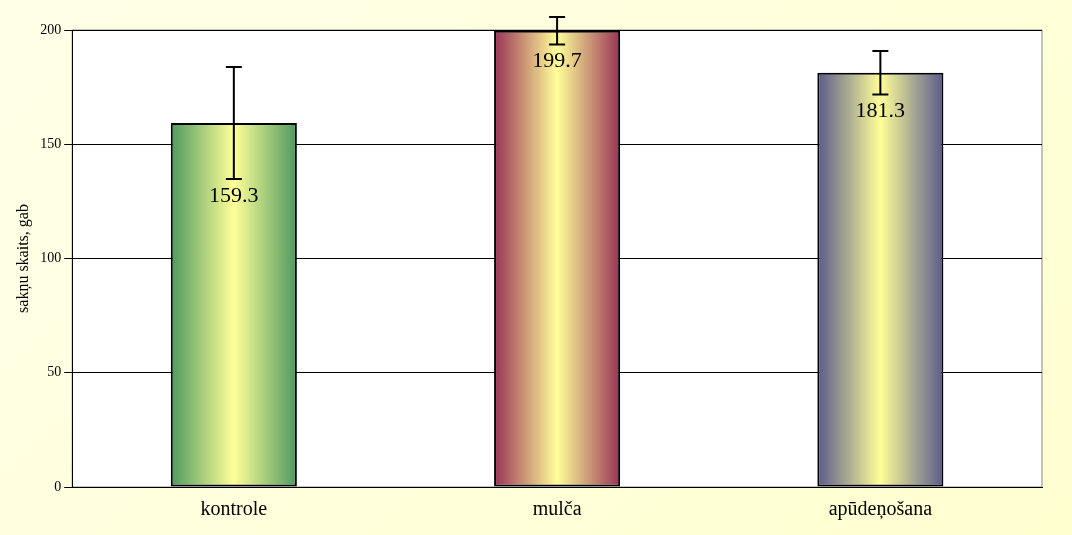 The height and width of the screenshot is (535, 1072). What do you see at coordinates (557, 60) in the screenshot?
I see `data-label: 199.7` at bounding box center [557, 60].